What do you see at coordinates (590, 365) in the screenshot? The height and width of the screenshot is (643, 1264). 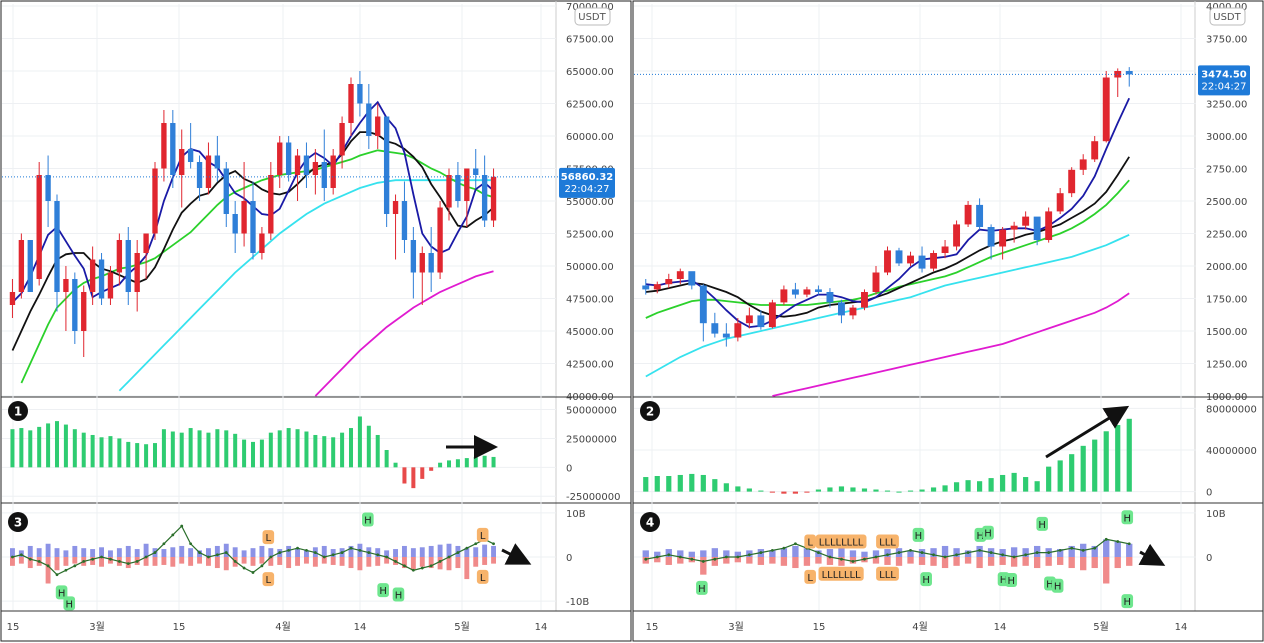 I see `btc-y-tick-label: 42500.00` at bounding box center [590, 365].